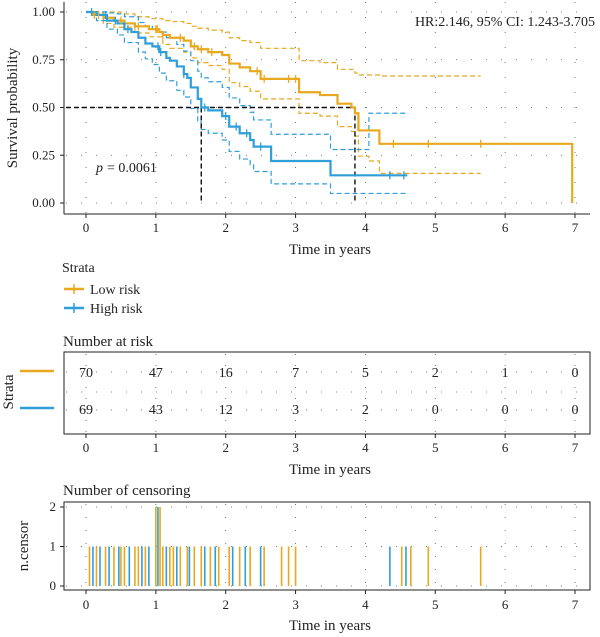 The image size is (600, 637). I want to click on risk-count-low-risk: 2, so click(435, 373).